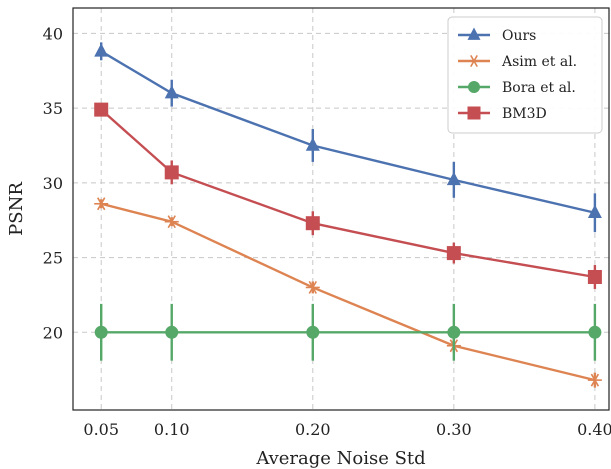 This screenshot has height=469, width=611. I want to click on legend-label: Asim et al., so click(539, 62).